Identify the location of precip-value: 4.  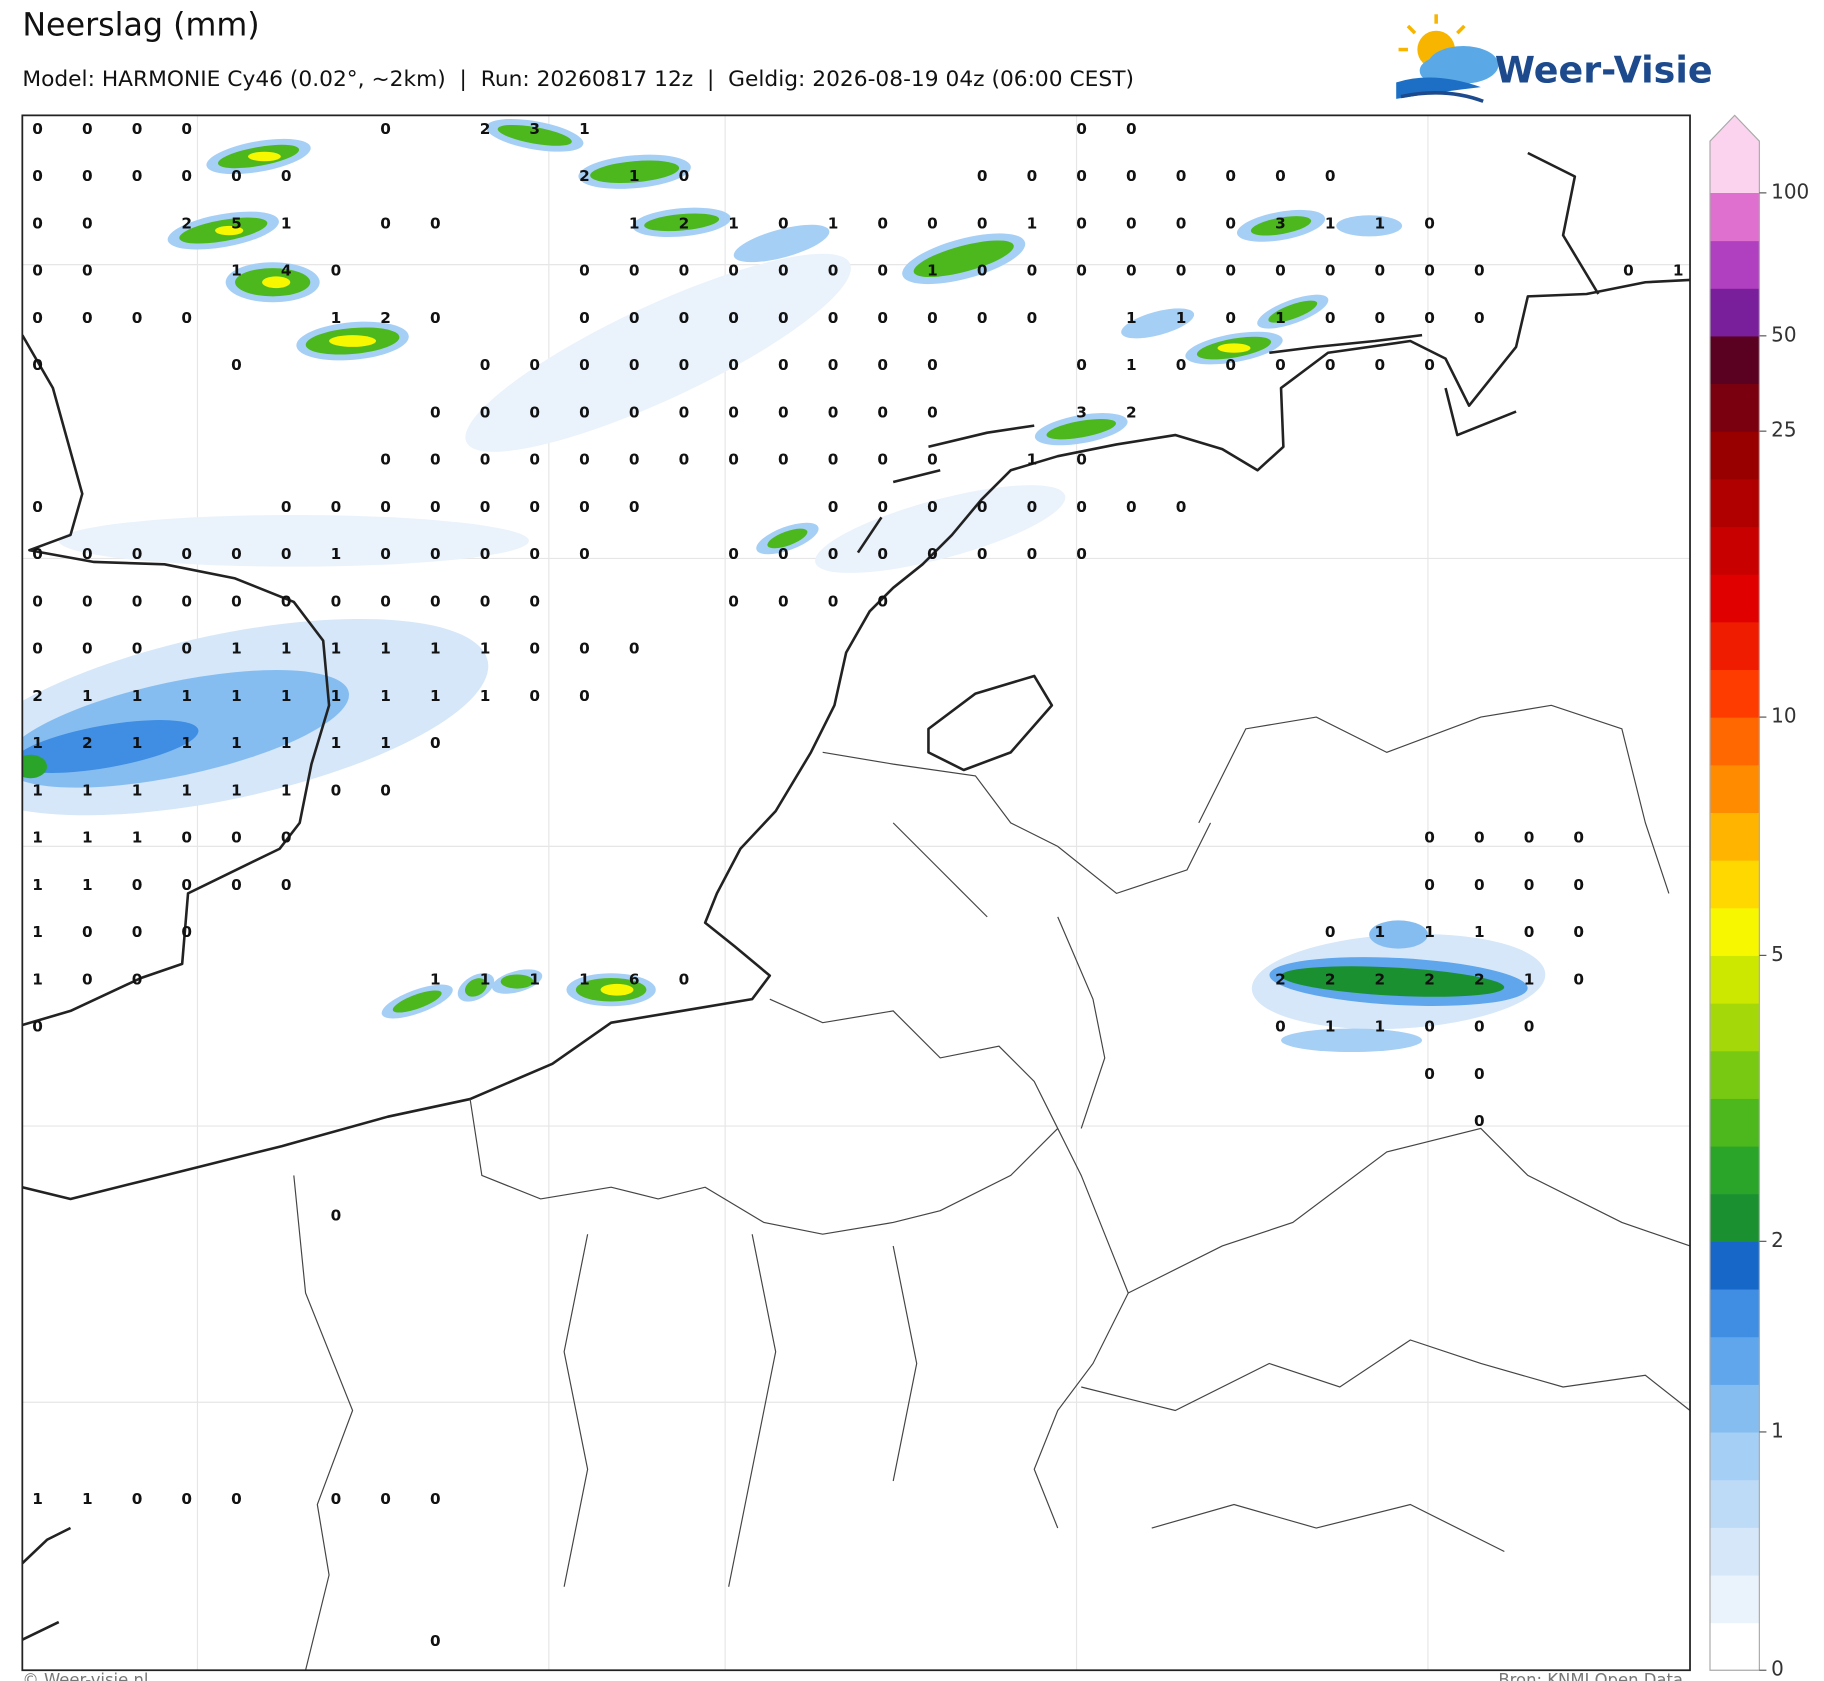
(286, 271).